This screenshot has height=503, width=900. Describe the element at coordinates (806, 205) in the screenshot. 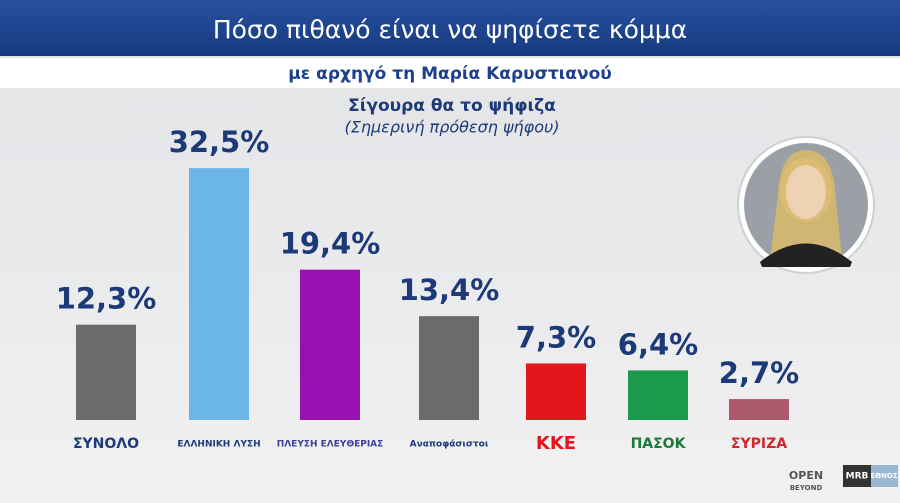

I see `portrait` at that location.